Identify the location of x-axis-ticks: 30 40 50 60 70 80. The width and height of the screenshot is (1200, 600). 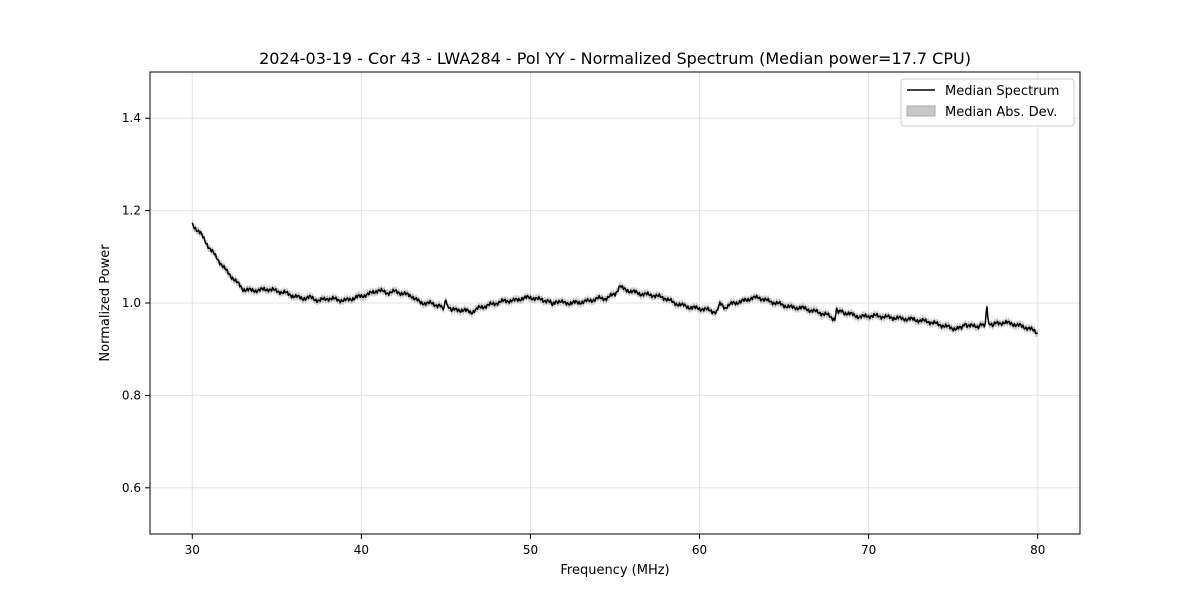
(615, 545).